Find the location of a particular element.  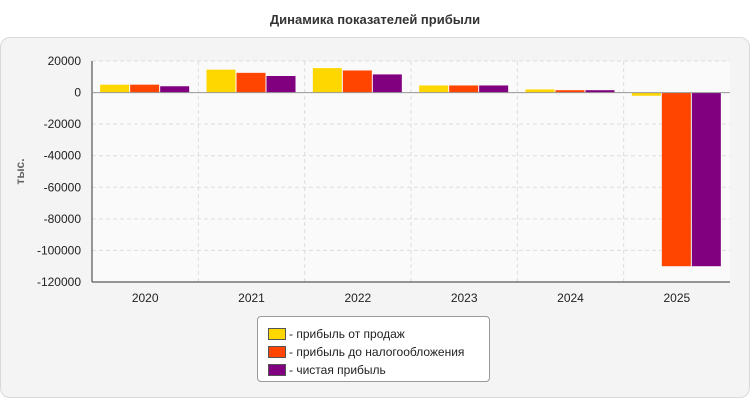

bar-pretax-profit-2025 is located at coordinates (676, 179).